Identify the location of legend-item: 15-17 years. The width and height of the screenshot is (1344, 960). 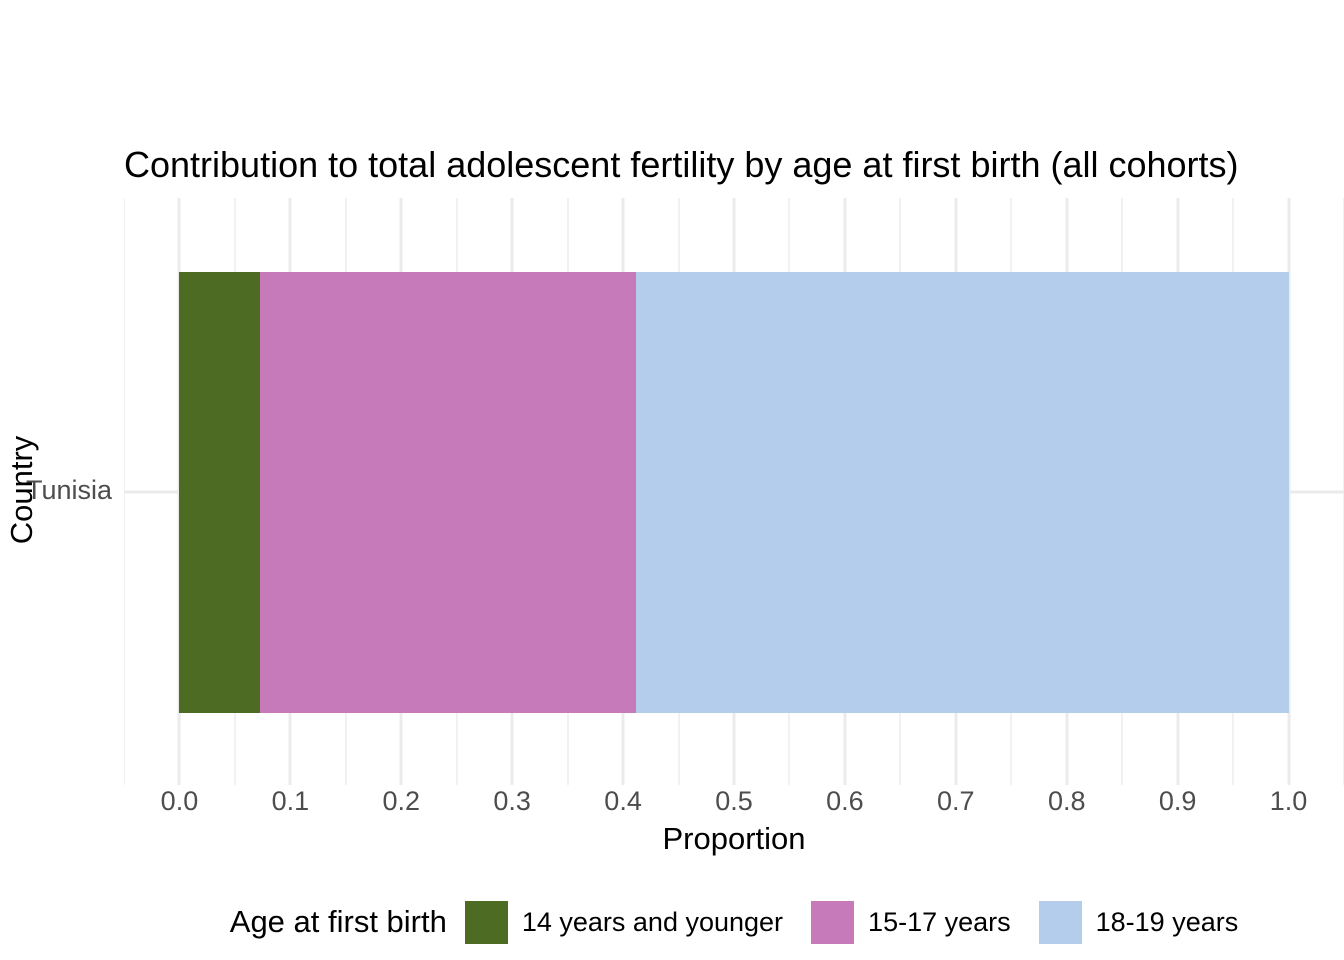
(911, 922).